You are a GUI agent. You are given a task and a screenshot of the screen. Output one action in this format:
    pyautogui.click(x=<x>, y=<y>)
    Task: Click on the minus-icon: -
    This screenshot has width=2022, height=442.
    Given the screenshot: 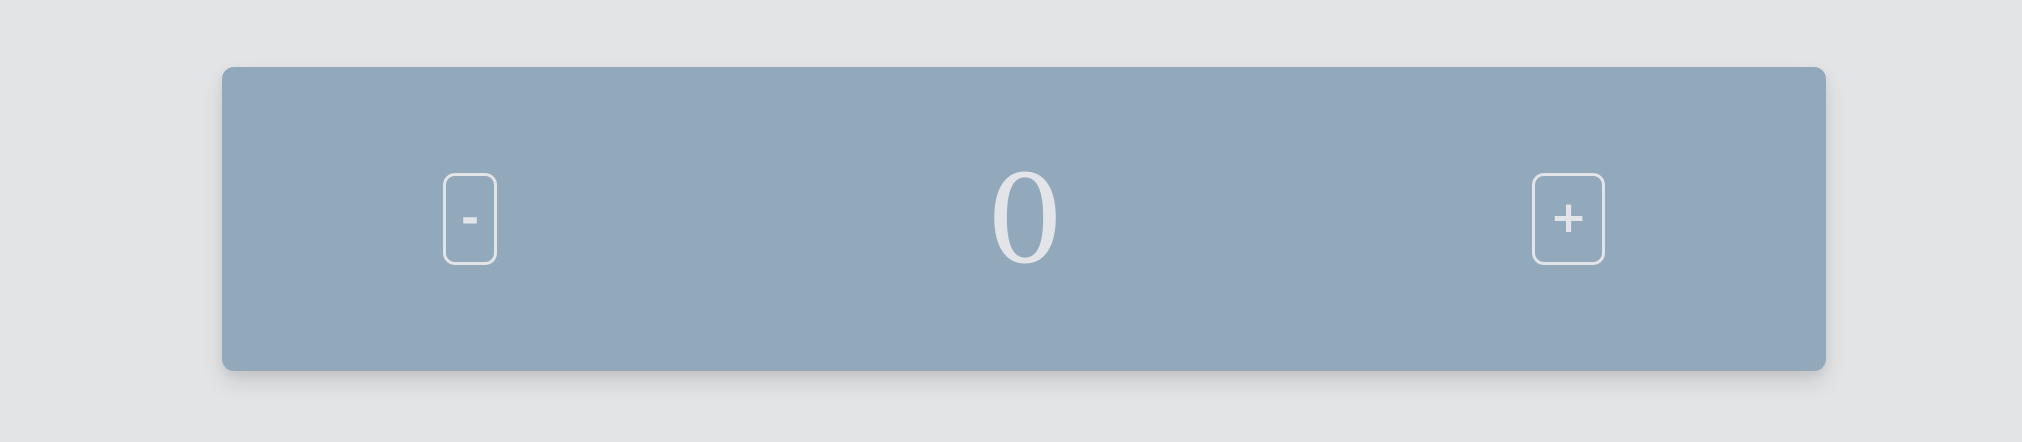 What is the action you would take?
    pyautogui.click(x=470, y=218)
    